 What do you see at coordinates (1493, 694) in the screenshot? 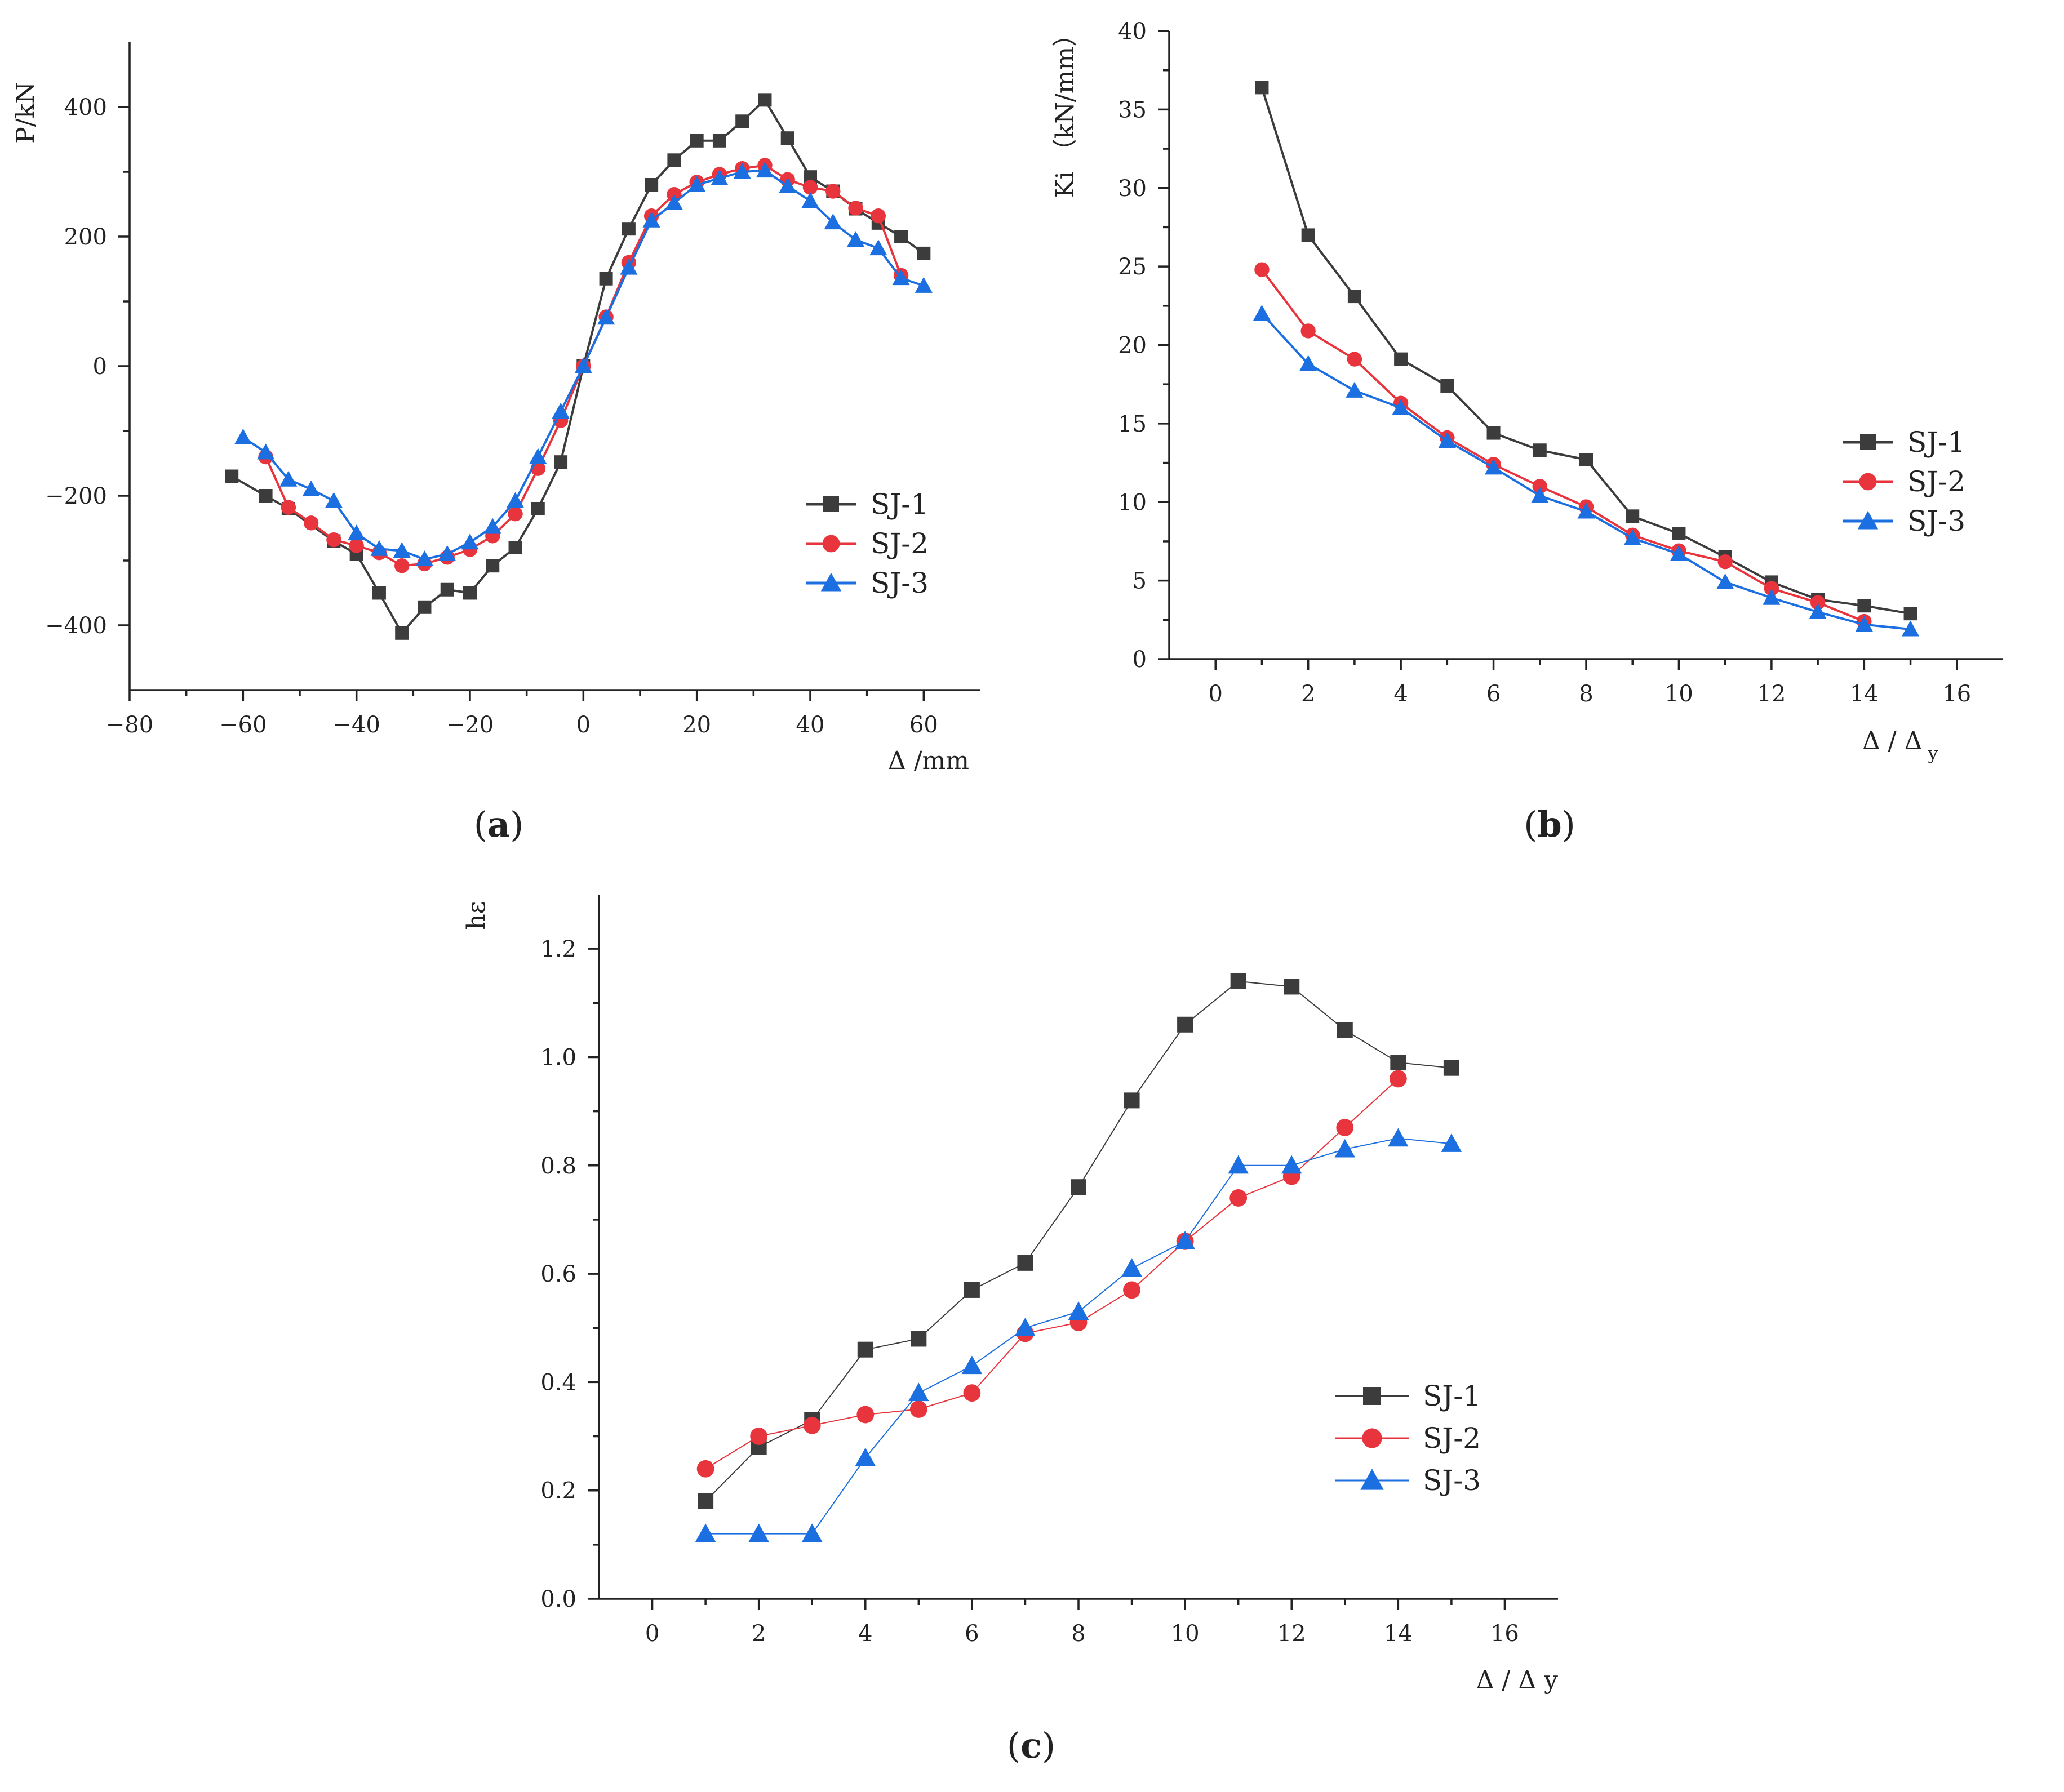
I see `x-tick-label: 6` at bounding box center [1493, 694].